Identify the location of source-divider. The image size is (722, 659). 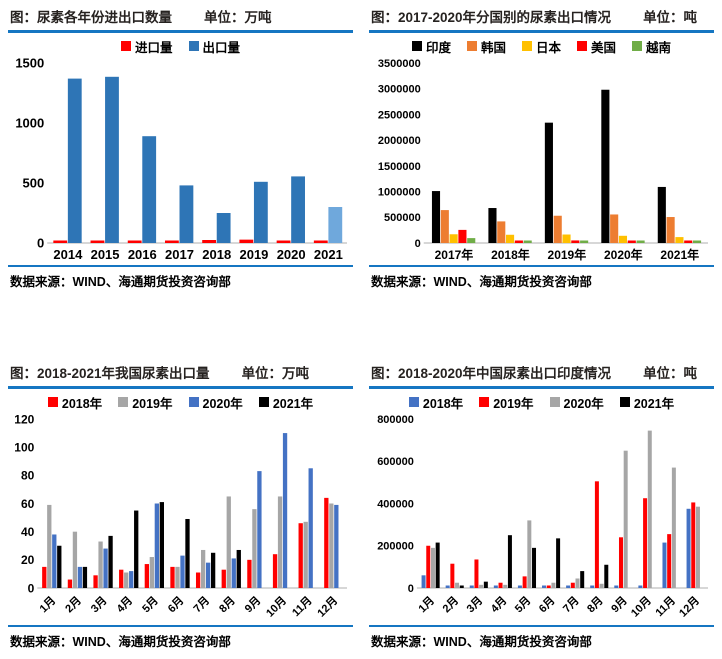
(180, 626).